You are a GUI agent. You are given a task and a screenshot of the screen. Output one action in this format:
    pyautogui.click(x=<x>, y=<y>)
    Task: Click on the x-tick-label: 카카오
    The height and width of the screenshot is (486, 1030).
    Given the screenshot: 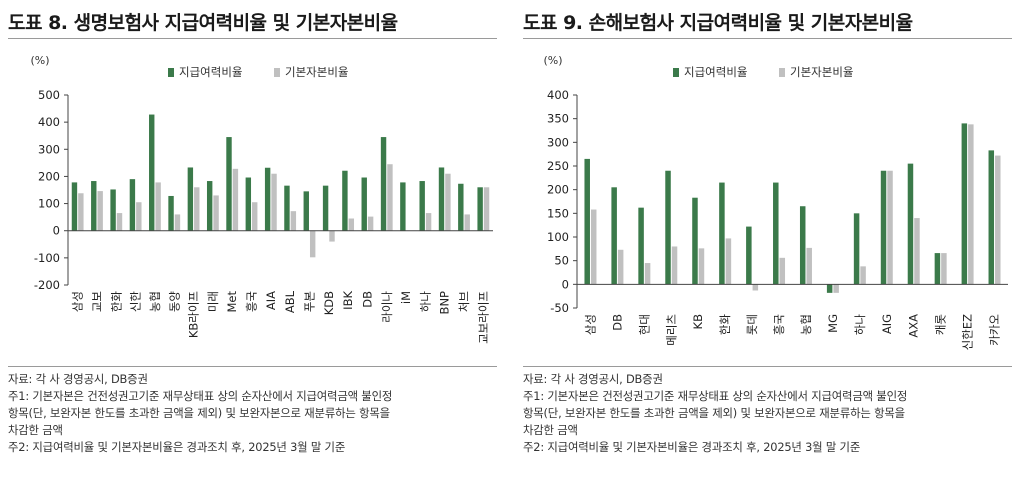 What is the action you would take?
    pyautogui.click(x=995, y=330)
    